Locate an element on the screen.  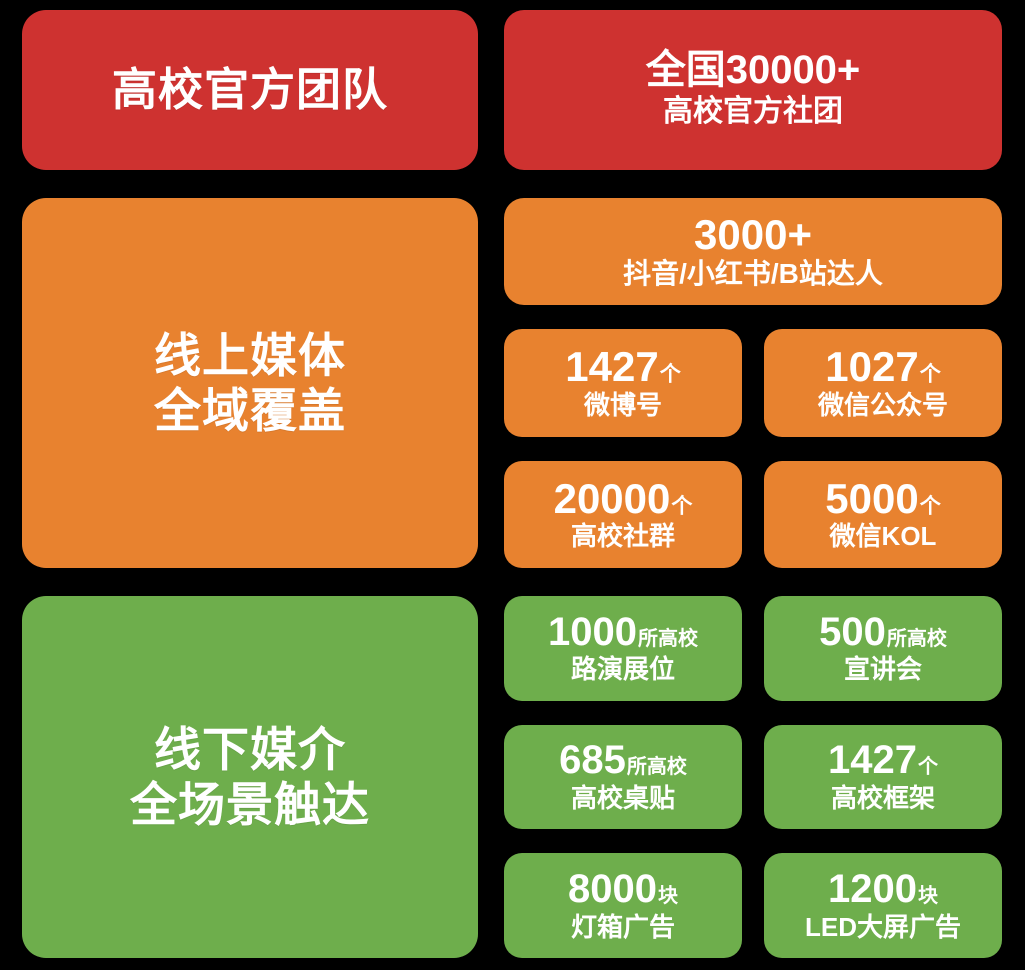
stat-card-kol-creators: 3000+ 抖音/小红书/B站达人 is located at coordinates (753, 252).